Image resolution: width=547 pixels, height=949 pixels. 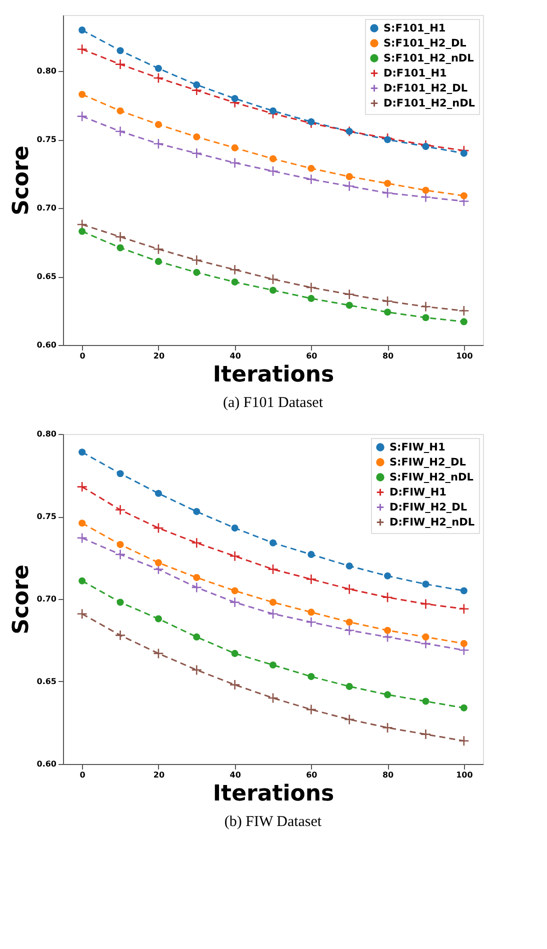 I want to click on legend-label: D:F101_H2_nDL, so click(x=430, y=103).